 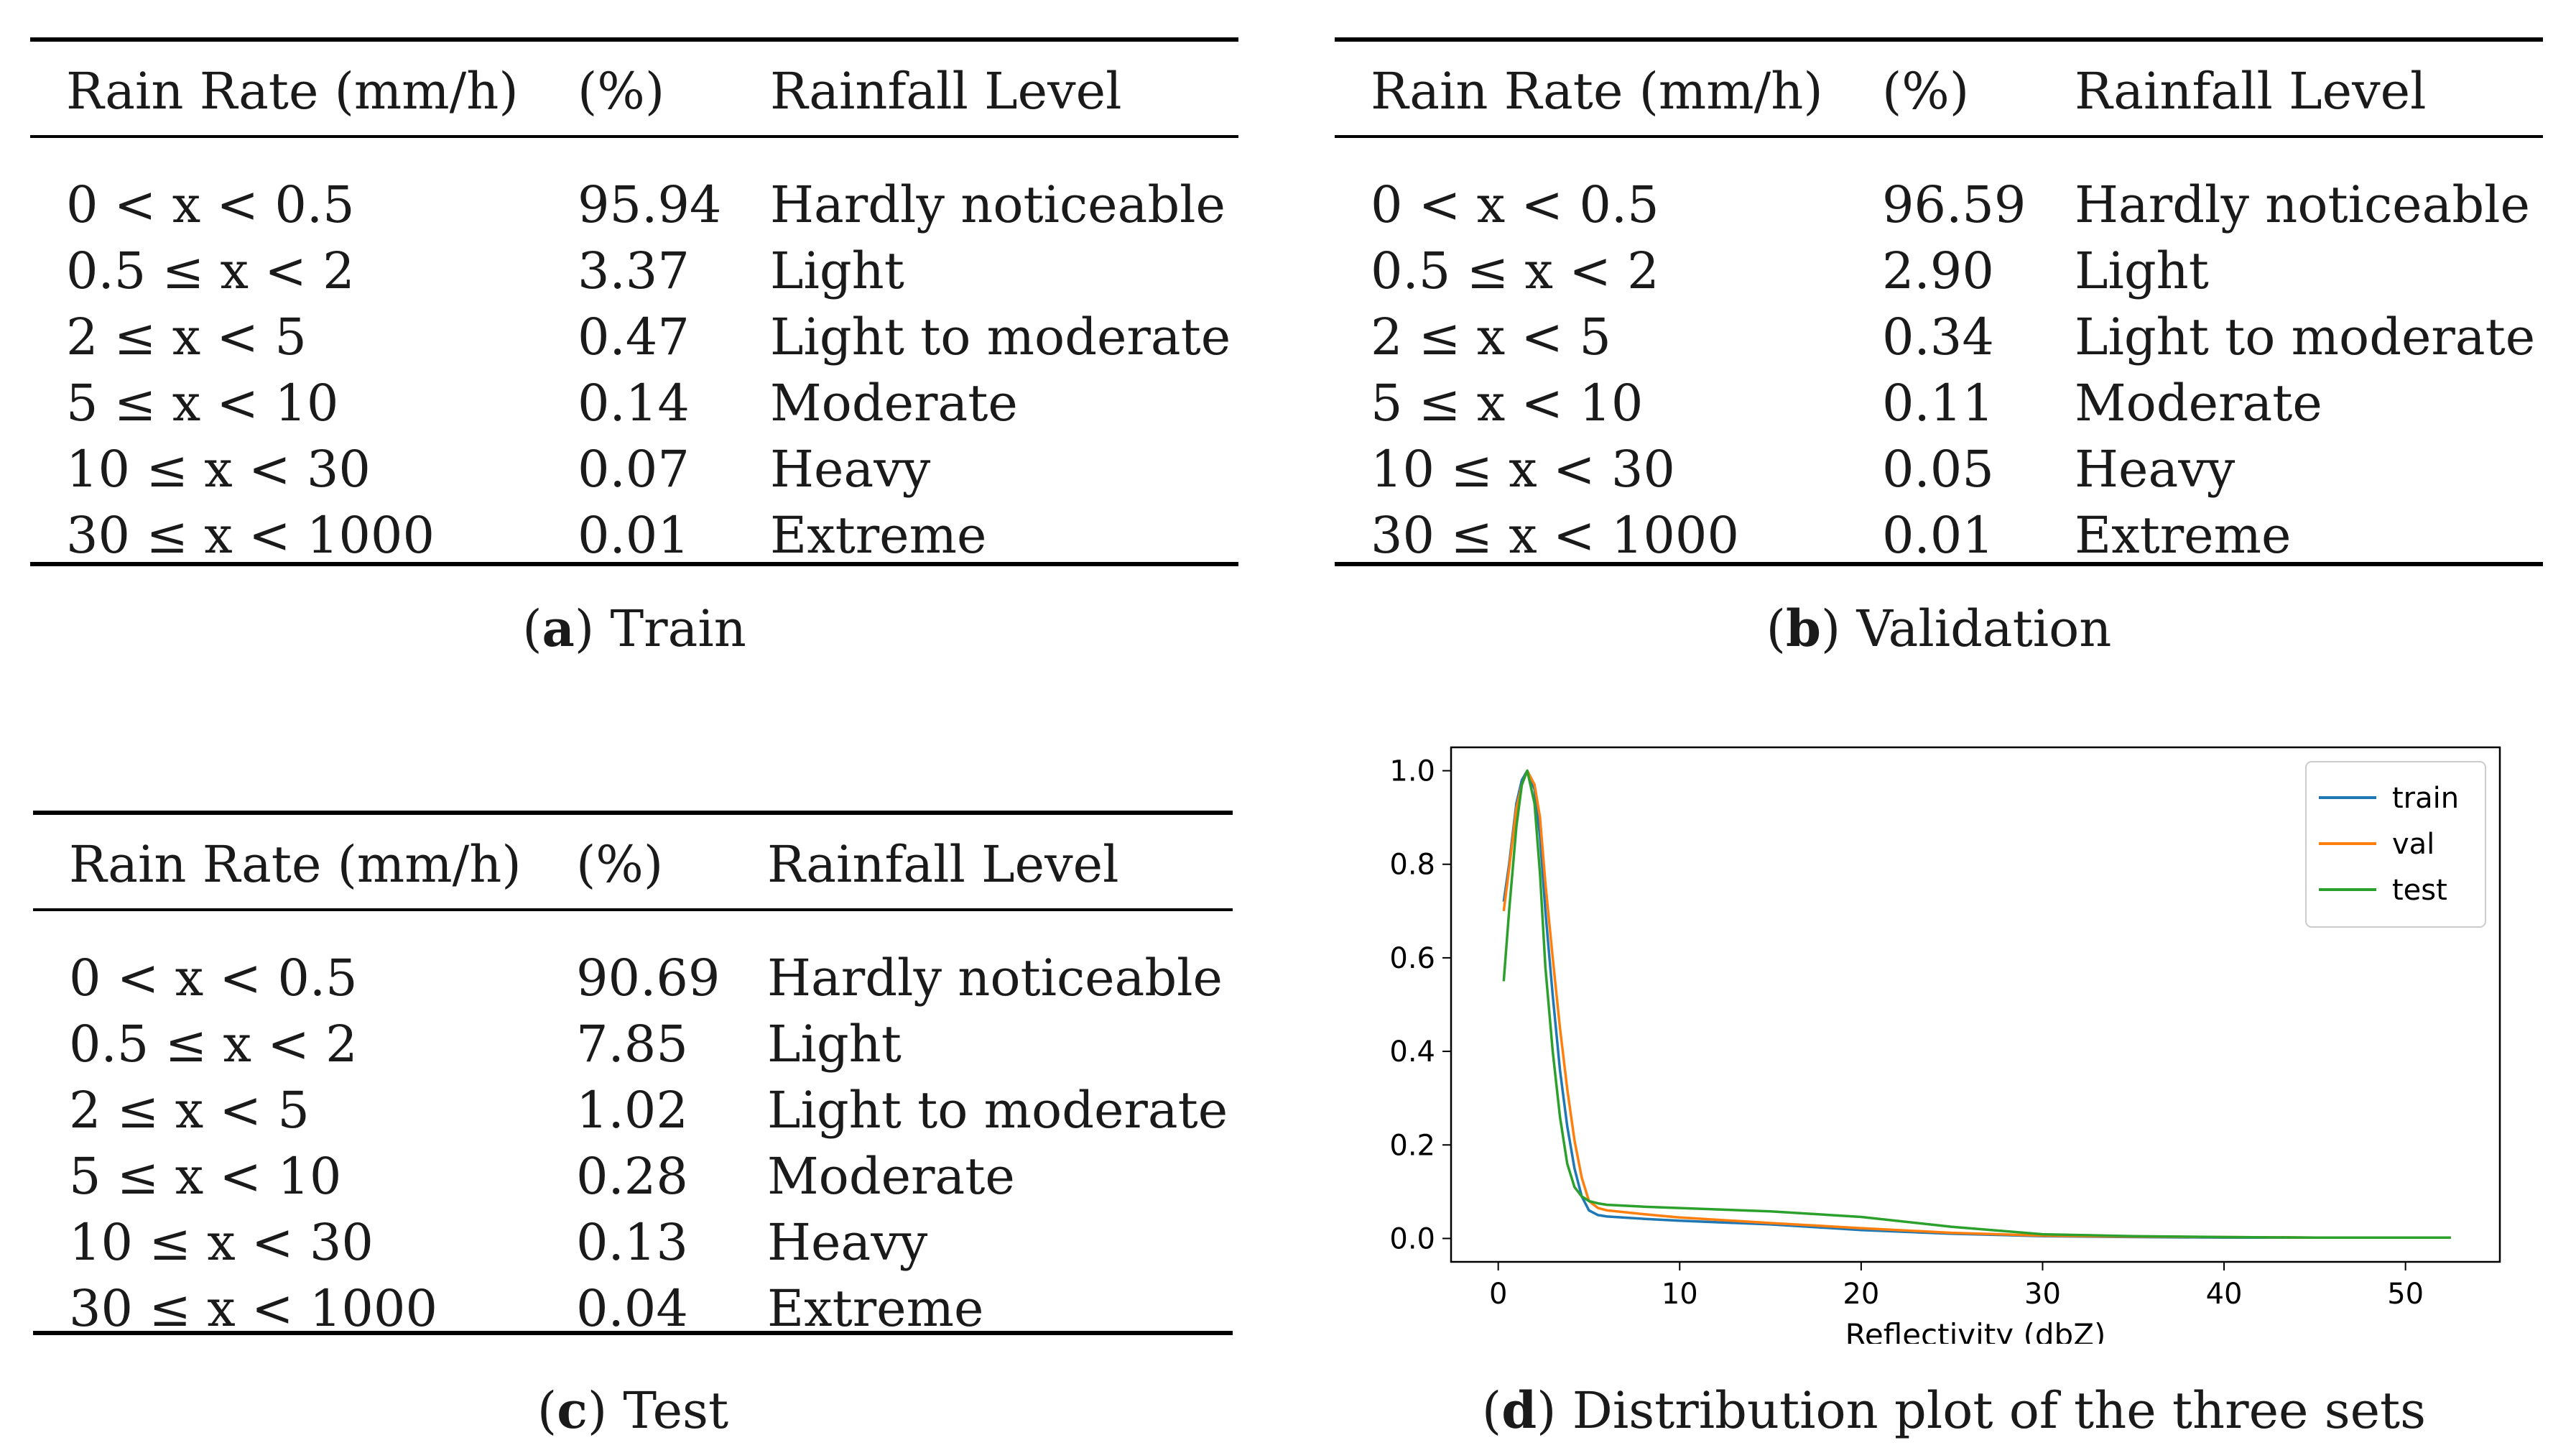 What do you see at coordinates (2042, 1294) in the screenshot?
I see `x-tick-label: 30` at bounding box center [2042, 1294].